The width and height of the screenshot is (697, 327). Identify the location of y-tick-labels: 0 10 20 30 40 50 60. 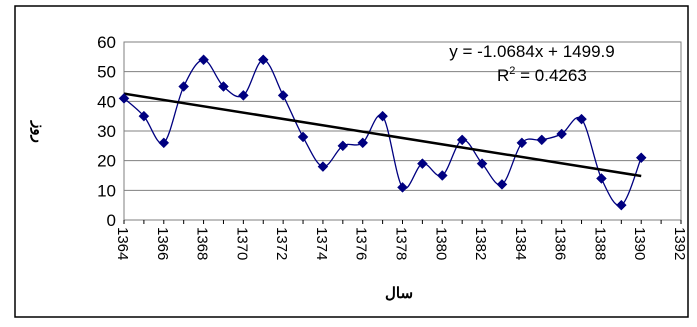
(106, 131).